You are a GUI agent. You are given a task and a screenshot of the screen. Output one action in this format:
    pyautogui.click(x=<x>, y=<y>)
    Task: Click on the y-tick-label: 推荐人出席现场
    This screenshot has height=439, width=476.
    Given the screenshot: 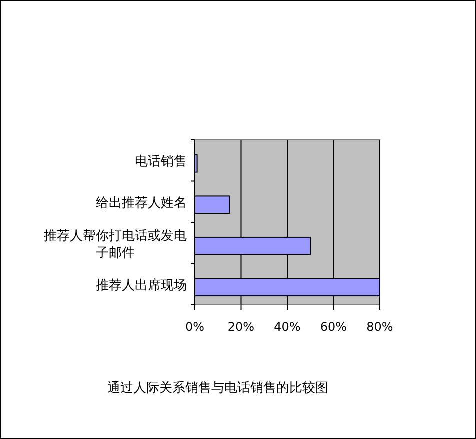 What is the action you would take?
    pyautogui.click(x=141, y=285)
    